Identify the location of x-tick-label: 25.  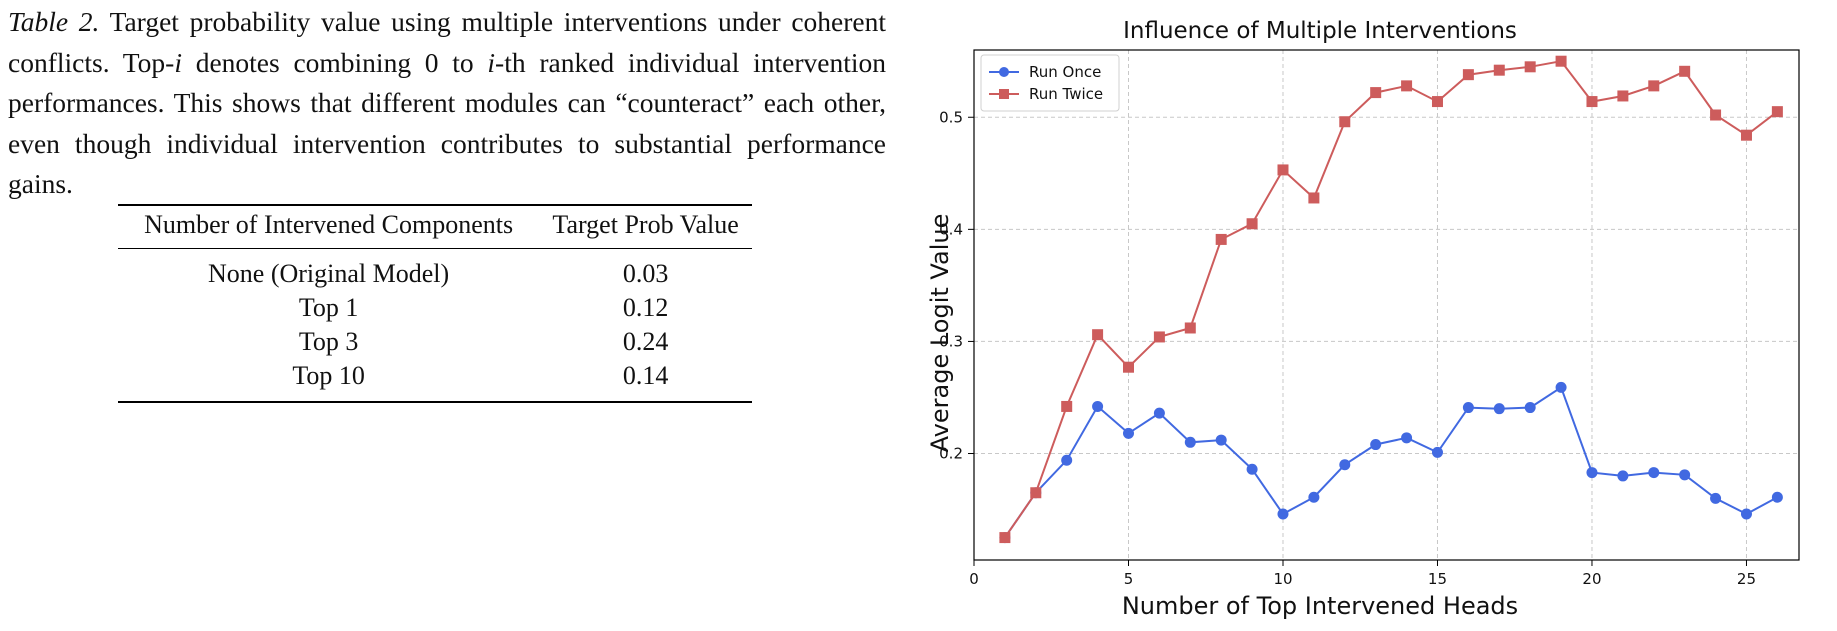
(1746, 579).